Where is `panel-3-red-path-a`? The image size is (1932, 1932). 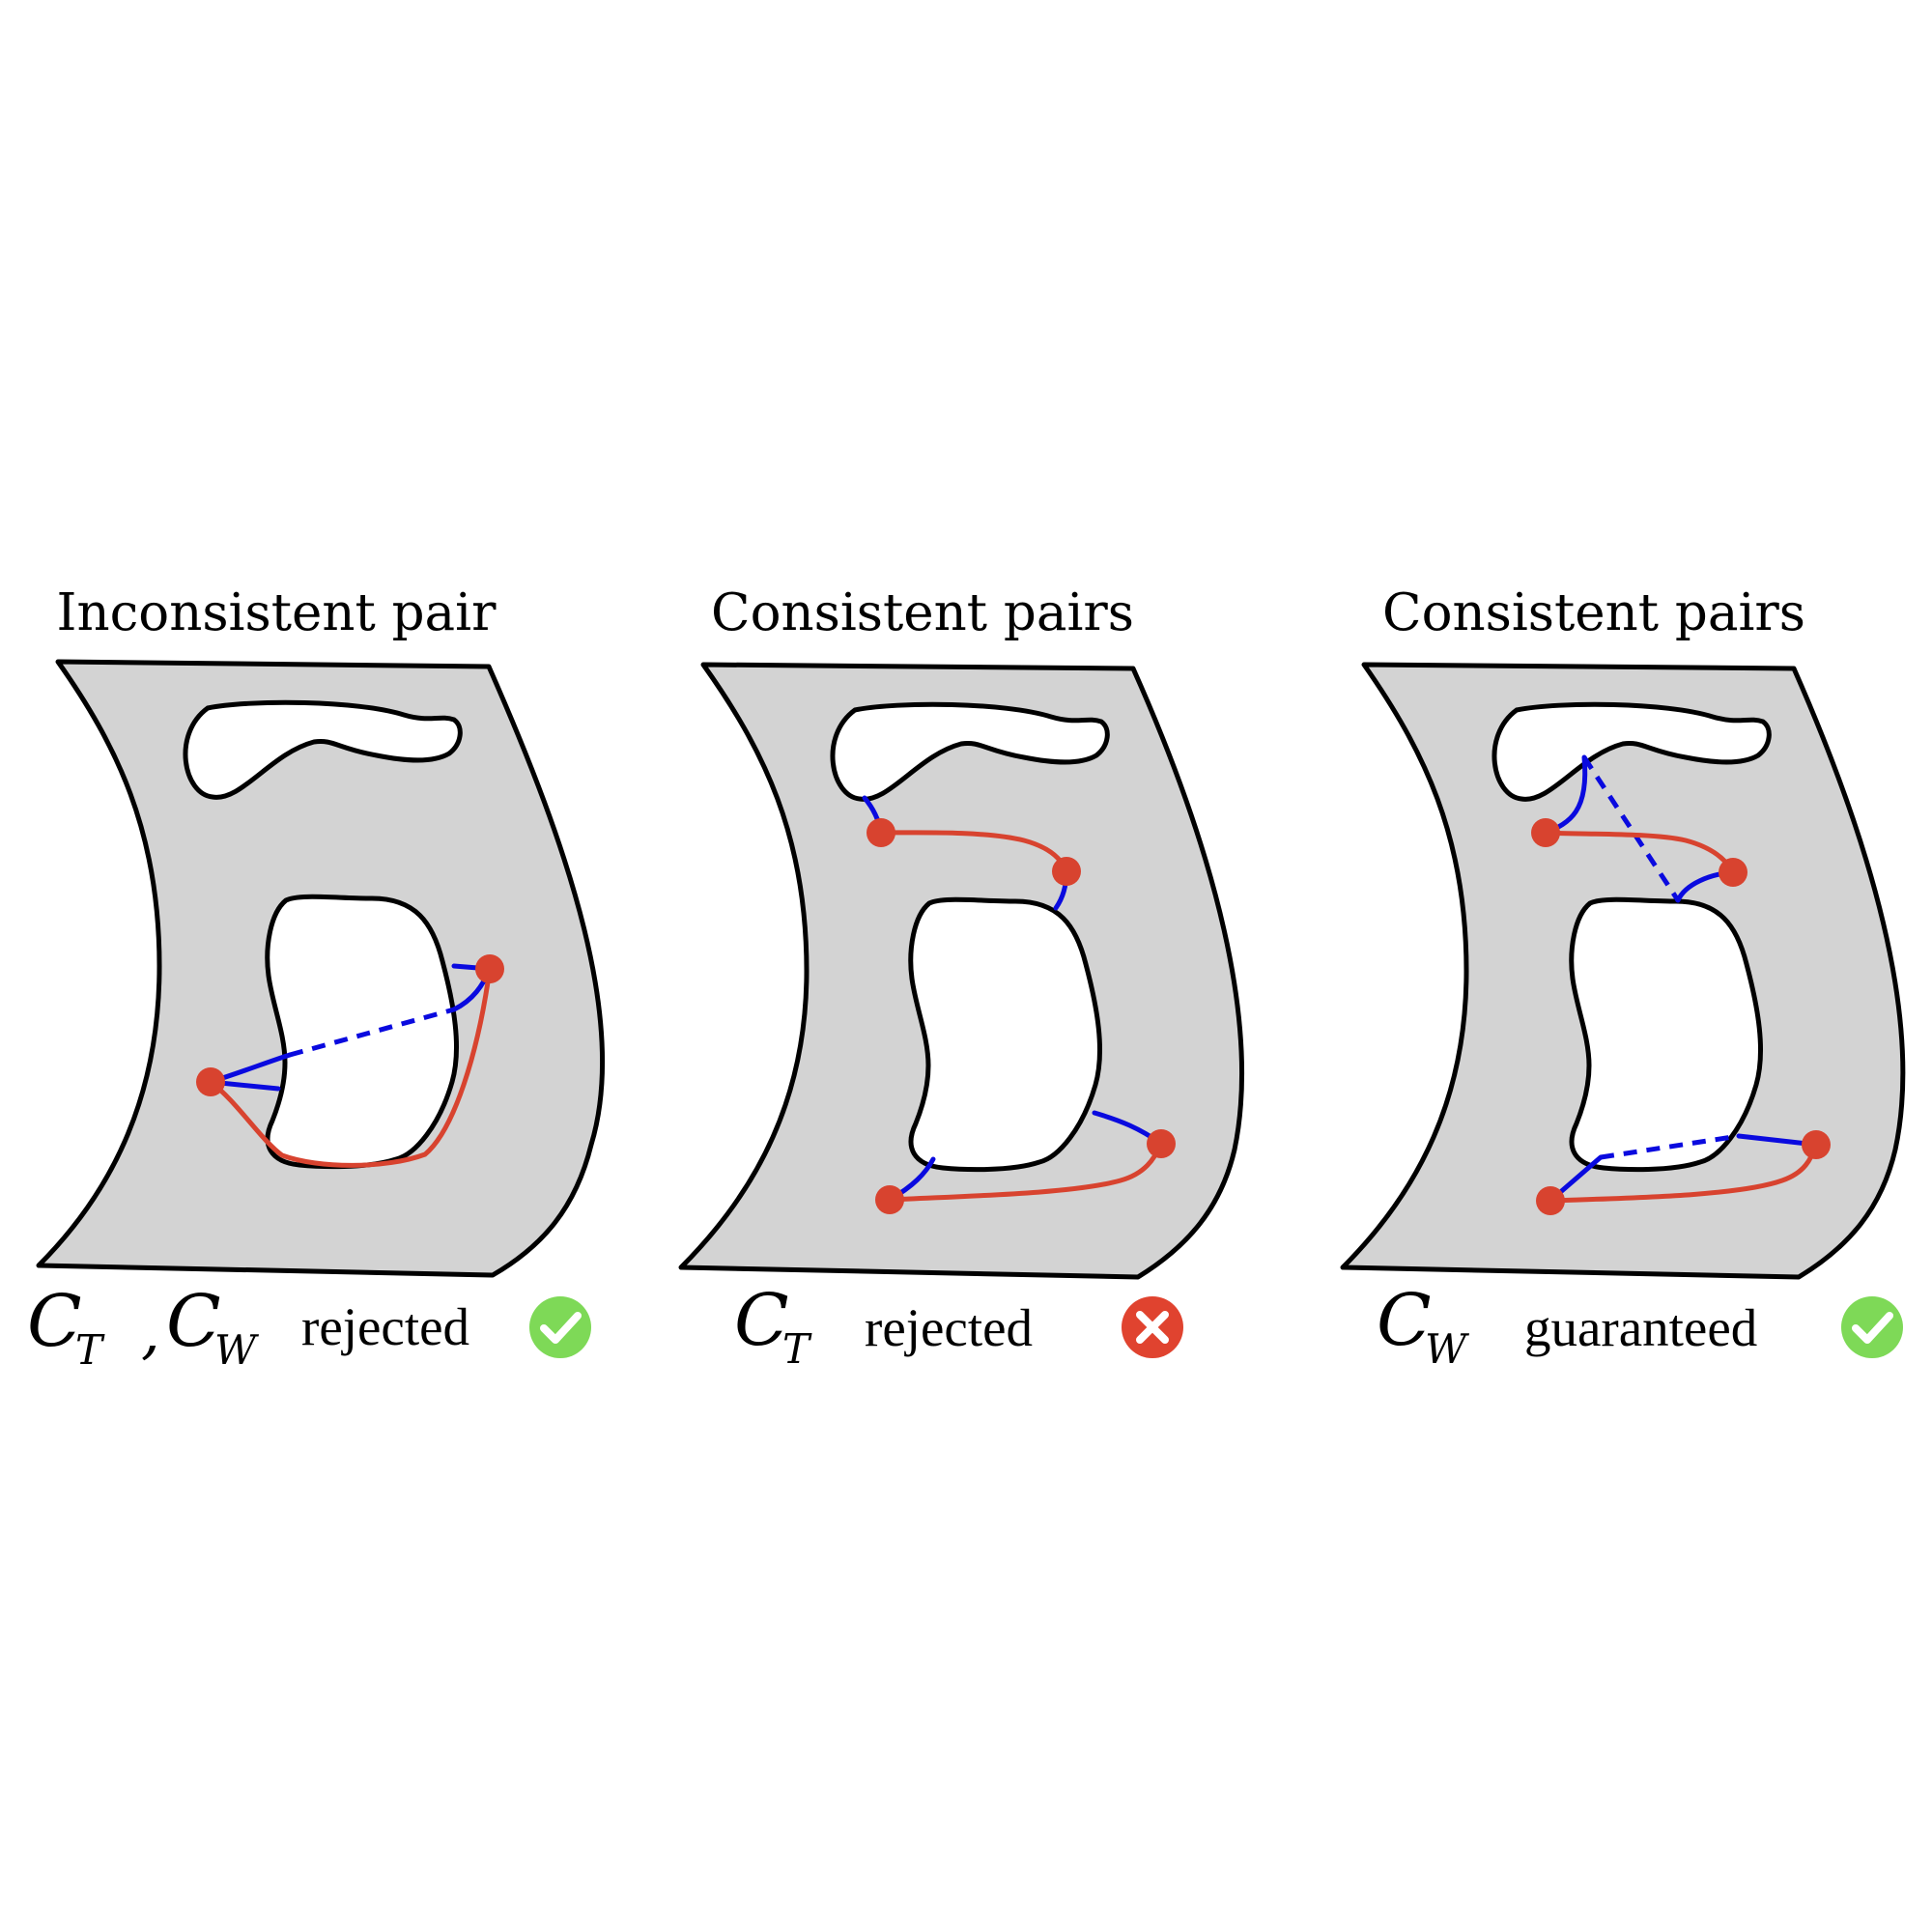 panel-3-red-path-a is located at coordinates (1639, 852).